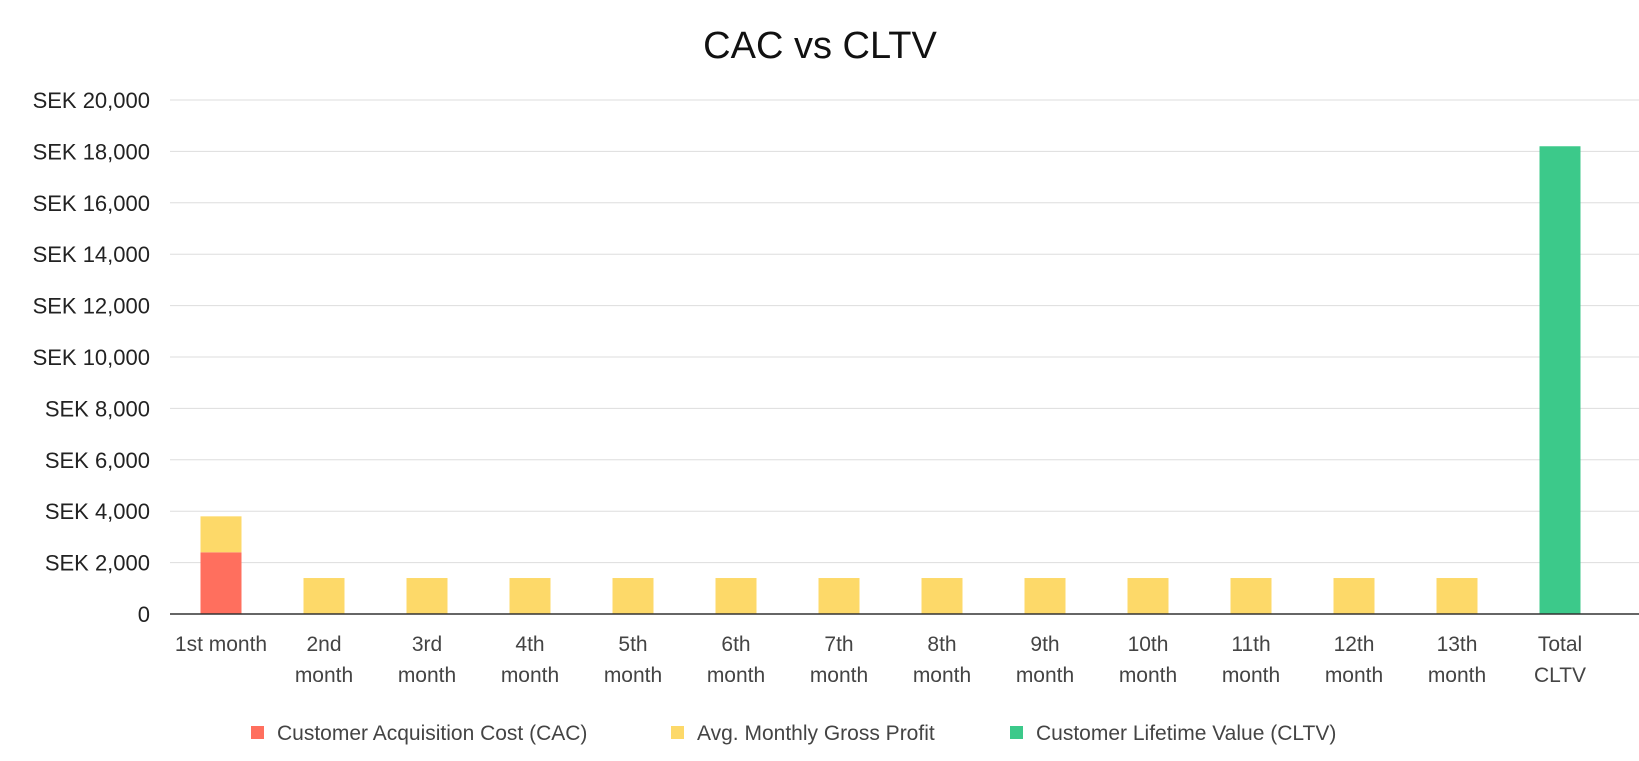 This screenshot has height=761, width=1639. I want to click on y-tick-label: SEK 12,000, so click(91, 306).